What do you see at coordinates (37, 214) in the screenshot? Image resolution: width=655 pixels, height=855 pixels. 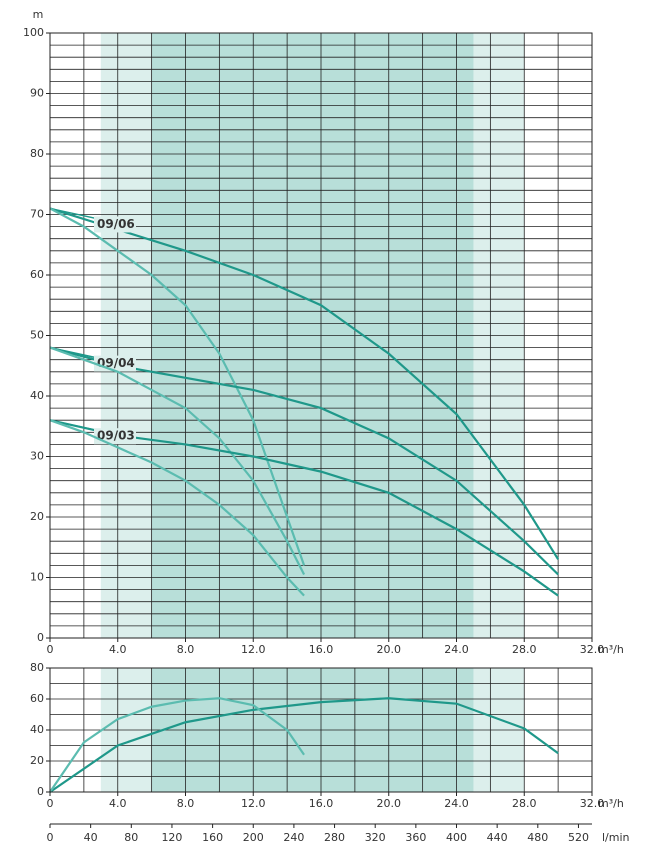 I see `y-tick-label: 70` at bounding box center [37, 214].